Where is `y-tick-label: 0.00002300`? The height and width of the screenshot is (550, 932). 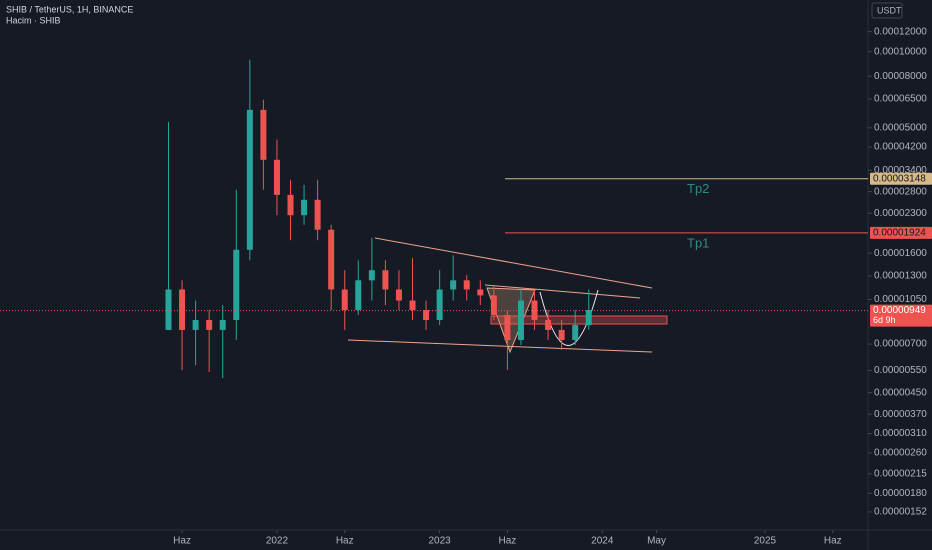
y-tick-label: 0.00002300 is located at coordinates (900, 213).